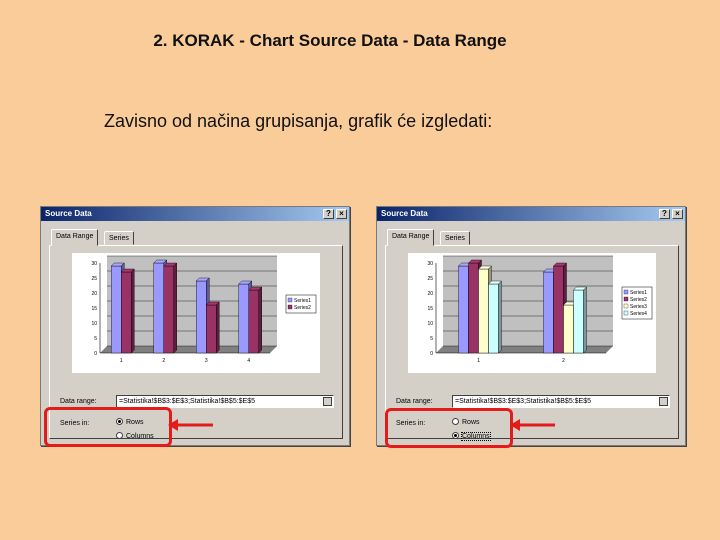 The height and width of the screenshot is (540, 720). What do you see at coordinates (206, 361) in the screenshot?
I see `x-tick-label: 3` at bounding box center [206, 361].